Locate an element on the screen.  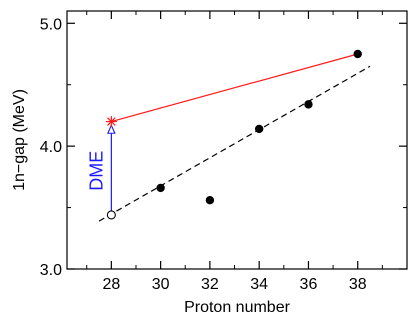
star-stroke is located at coordinates (111, 121).